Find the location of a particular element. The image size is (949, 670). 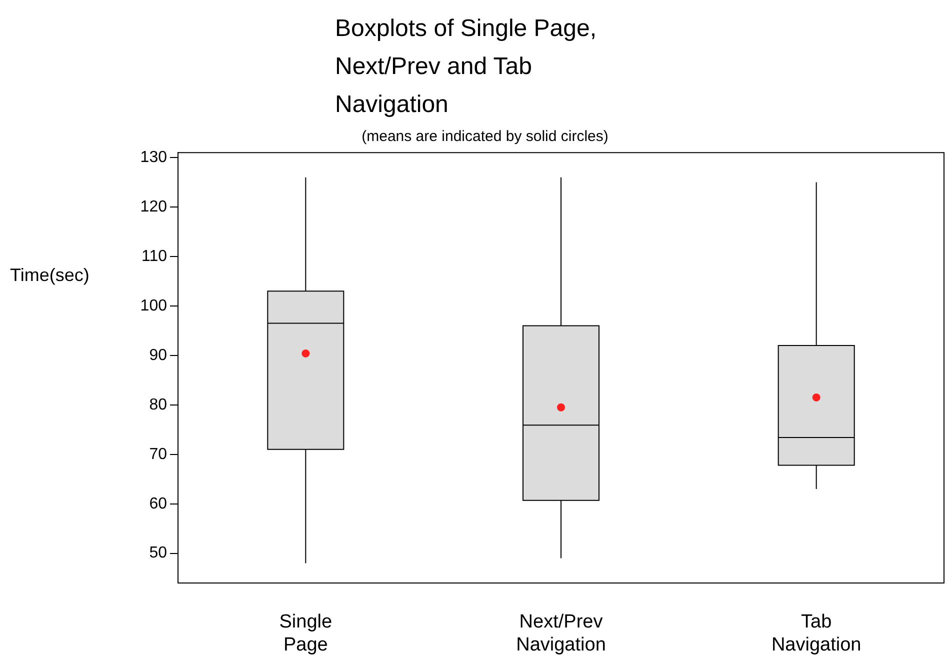

y-tick-label: 120 is located at coordinates (154, 207).